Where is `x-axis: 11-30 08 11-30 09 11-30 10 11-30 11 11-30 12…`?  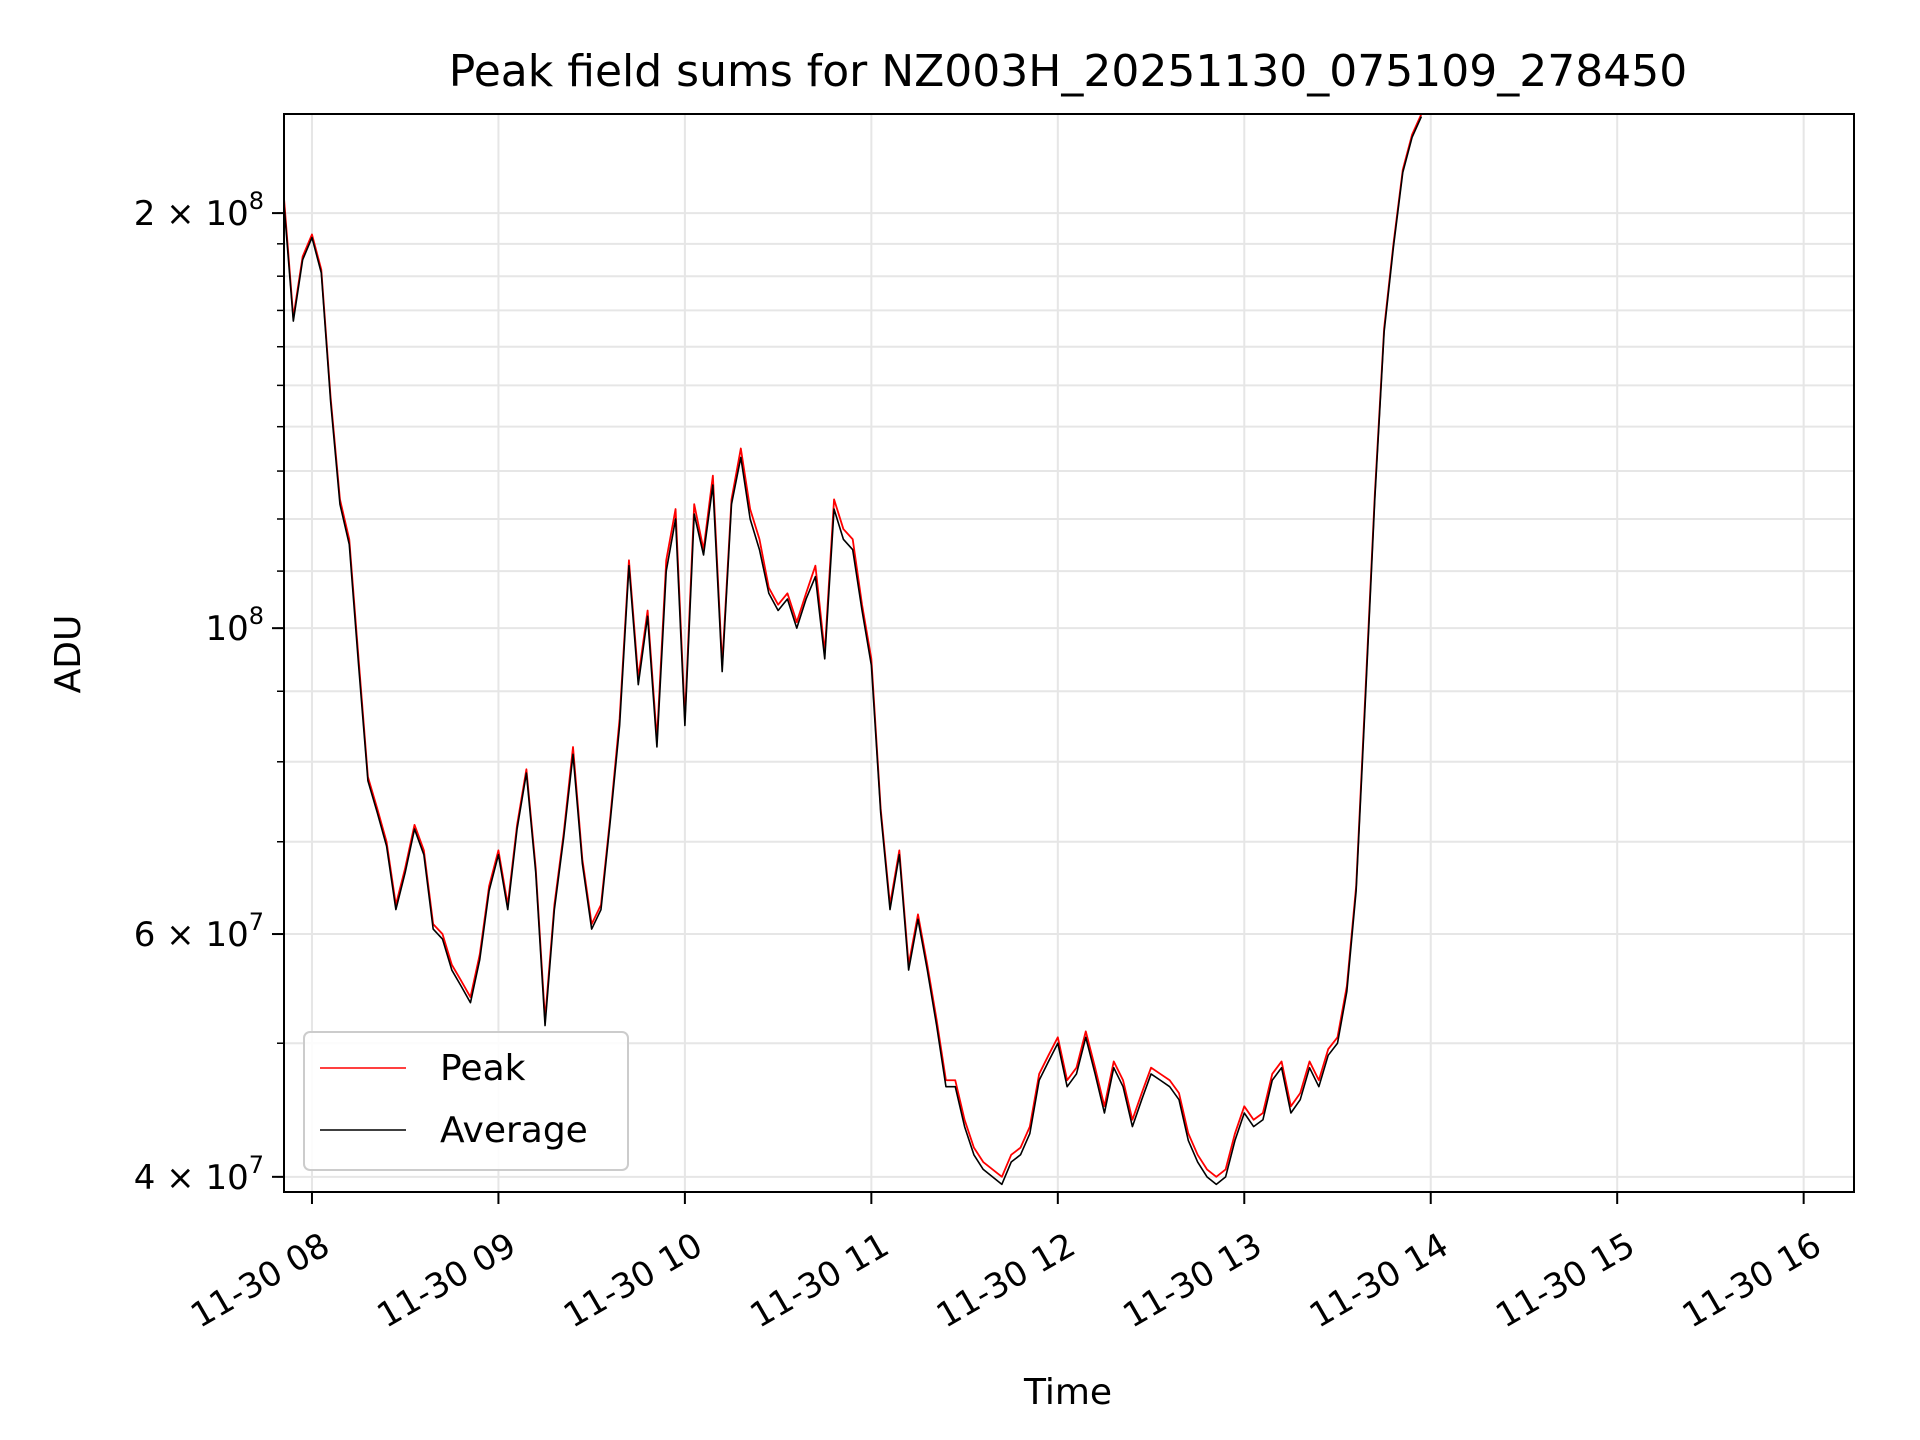
x-axis: 11-30 08 11-30 09 11-30 10 11-30 11 11-30 12… is located at coordinates (1006, 1264).